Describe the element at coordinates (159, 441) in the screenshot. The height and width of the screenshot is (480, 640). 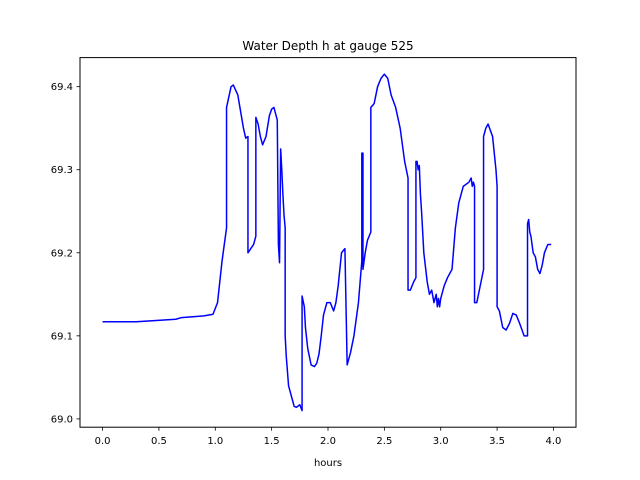
I see `x-tick-label: 0.5` at that location.